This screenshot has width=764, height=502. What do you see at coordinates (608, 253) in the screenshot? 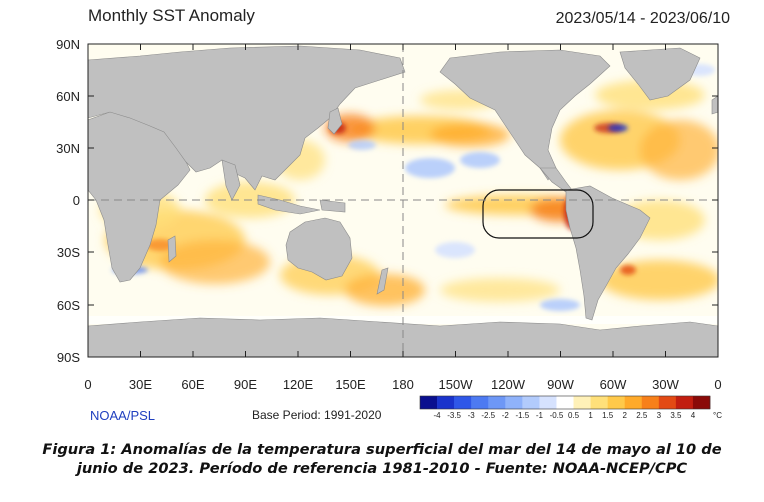
I see `south-america` at bounding box center [608, 253].